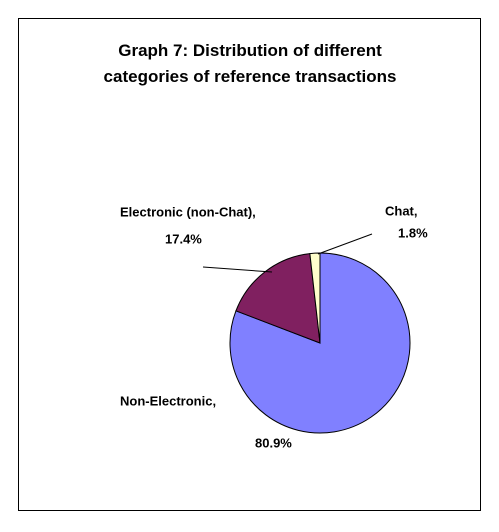 This screenshot has height=532, width=499. What do you see at coordinates (401, 210) in the screenshot?
I see `slice-label: Chat,` at bounding box center [401, 210].